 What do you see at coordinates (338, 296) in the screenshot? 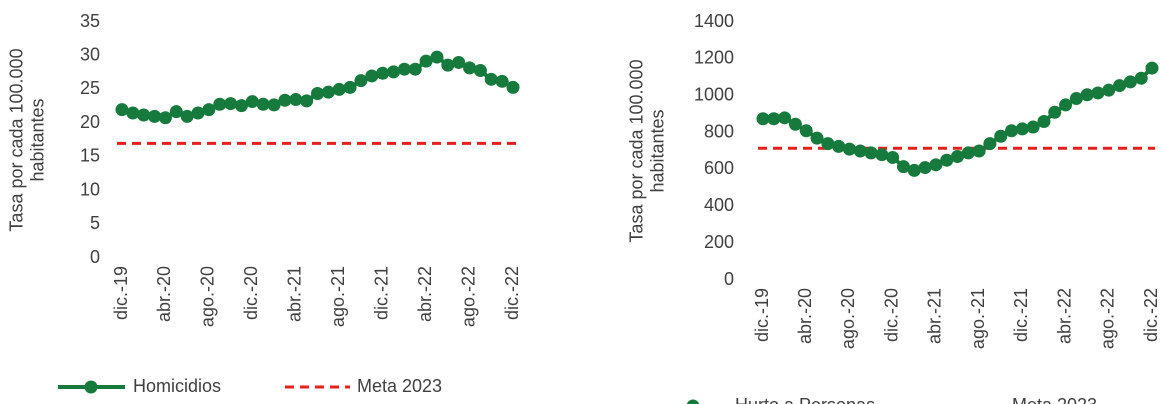
I see `x-tick-label: ago.-21` at bounding box center [338, 296].